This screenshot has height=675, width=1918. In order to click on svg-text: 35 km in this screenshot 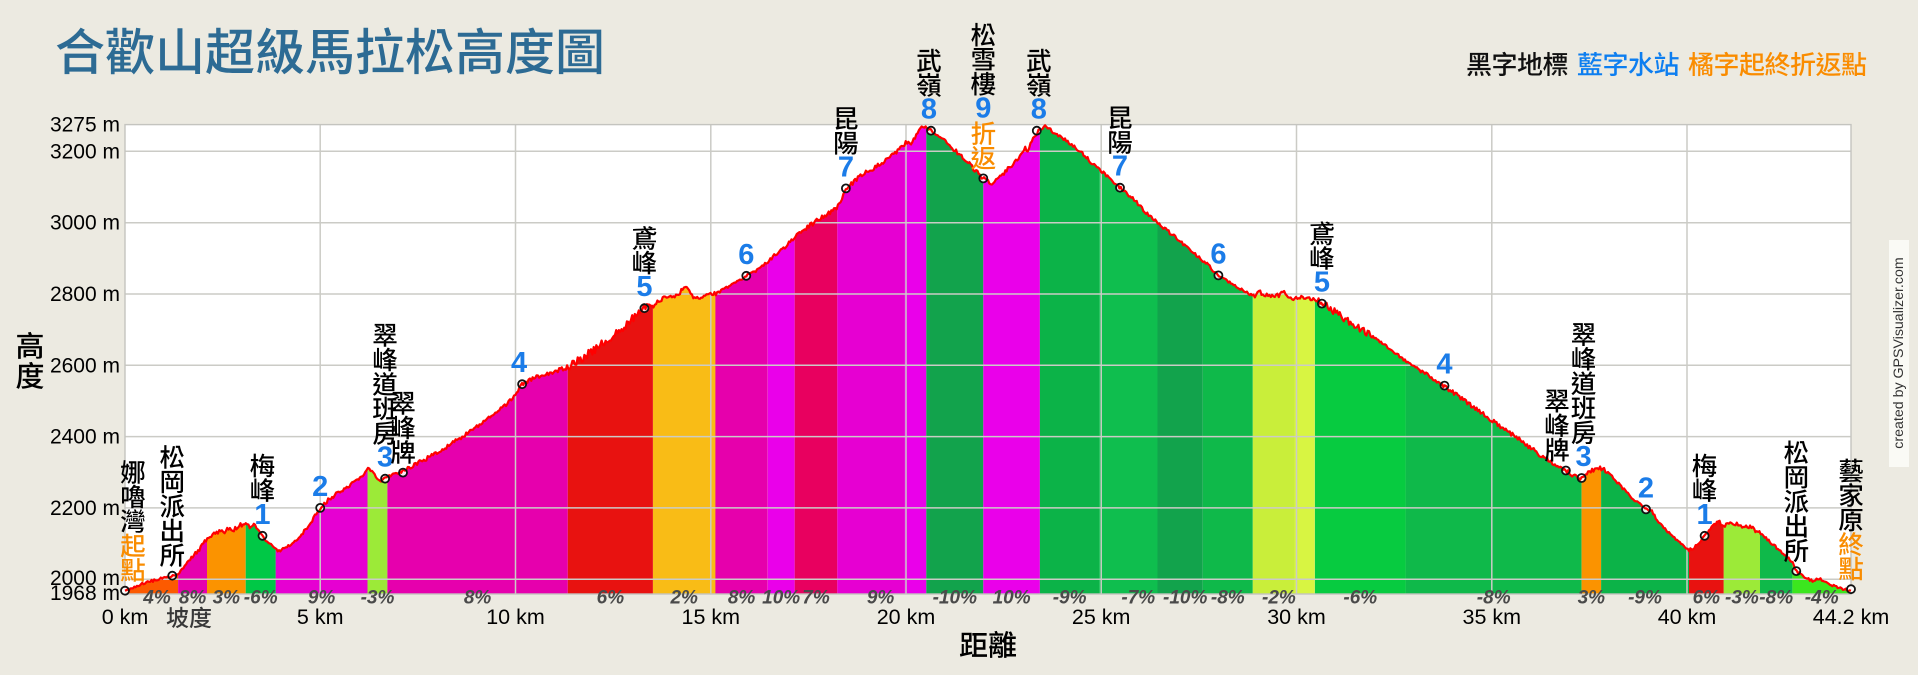, I will do `click(1492, 617)`.